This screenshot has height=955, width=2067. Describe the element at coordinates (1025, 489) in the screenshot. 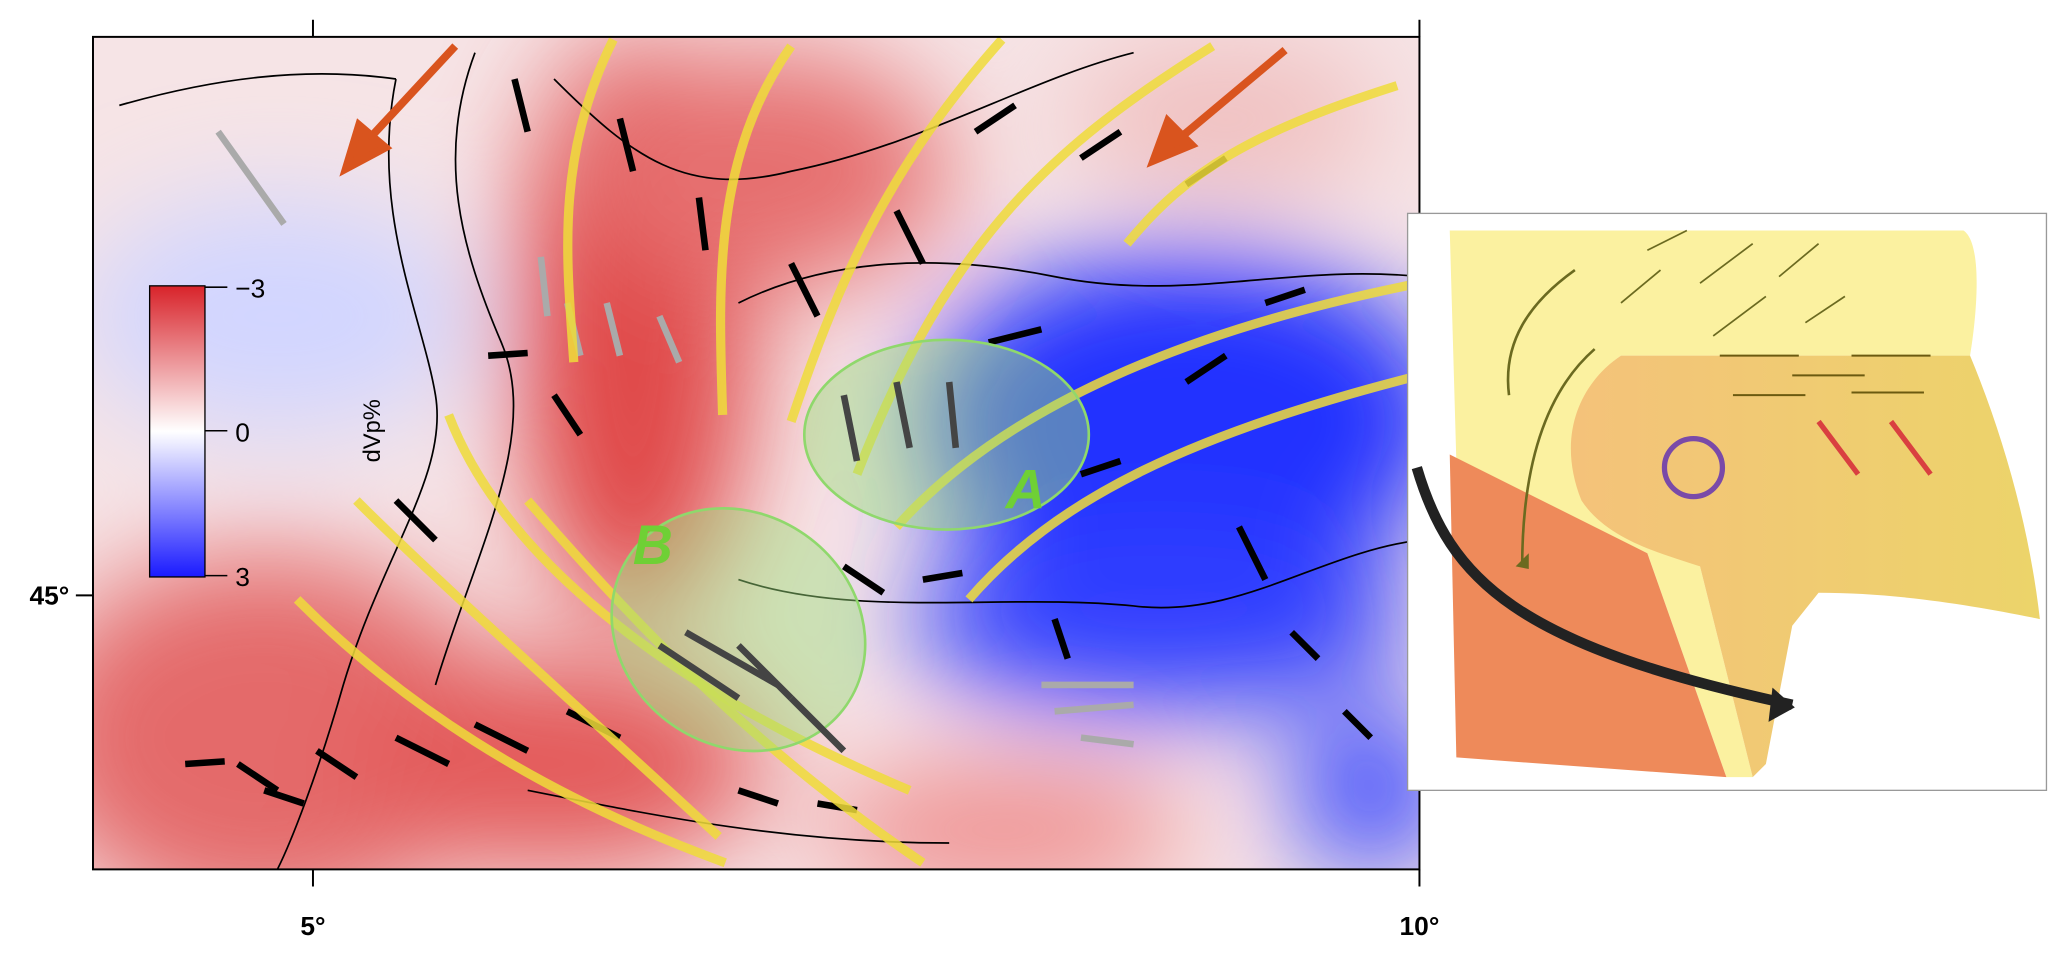

I see `region-label: A` at that location.